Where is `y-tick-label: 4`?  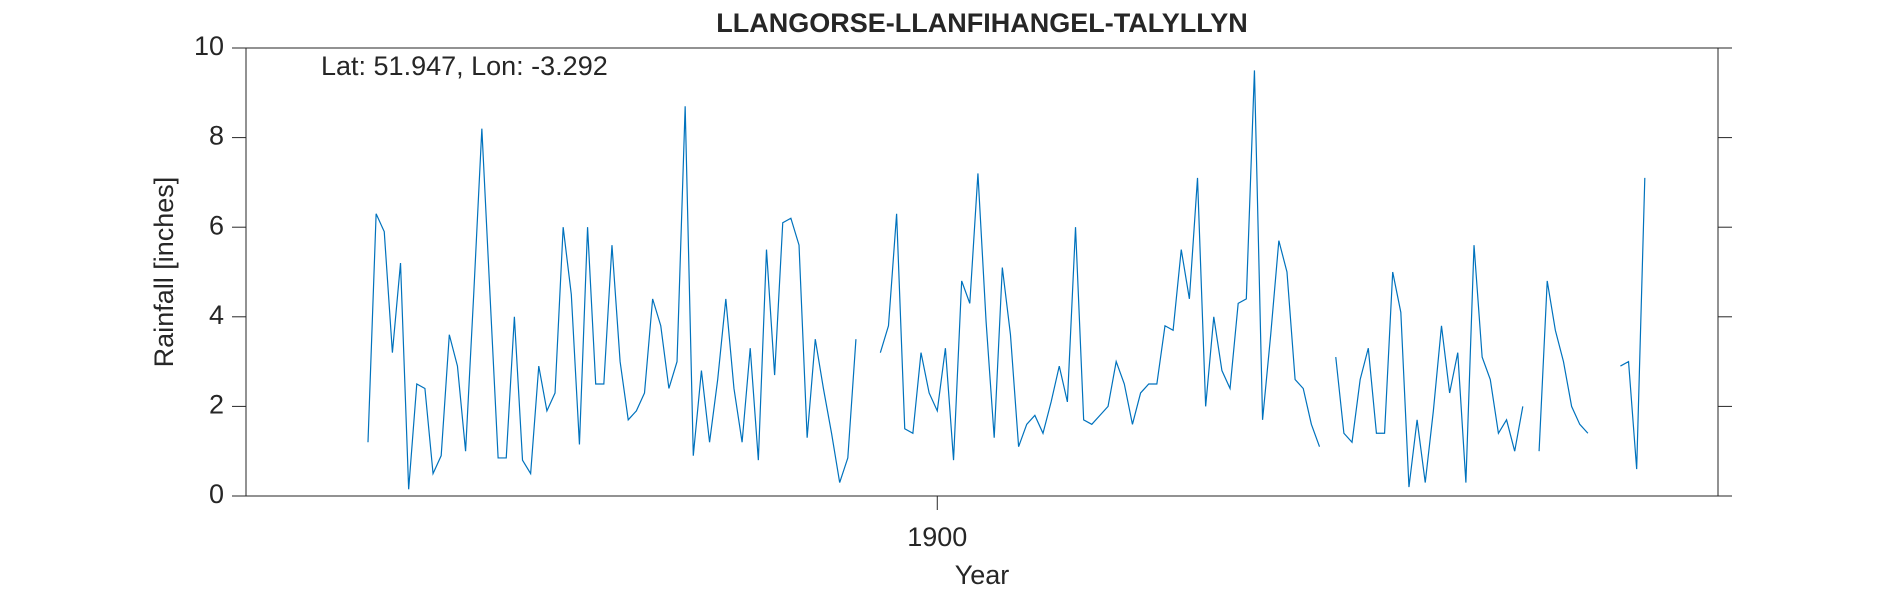 y-tick-label: 4 is located at coordinates (216, 315).